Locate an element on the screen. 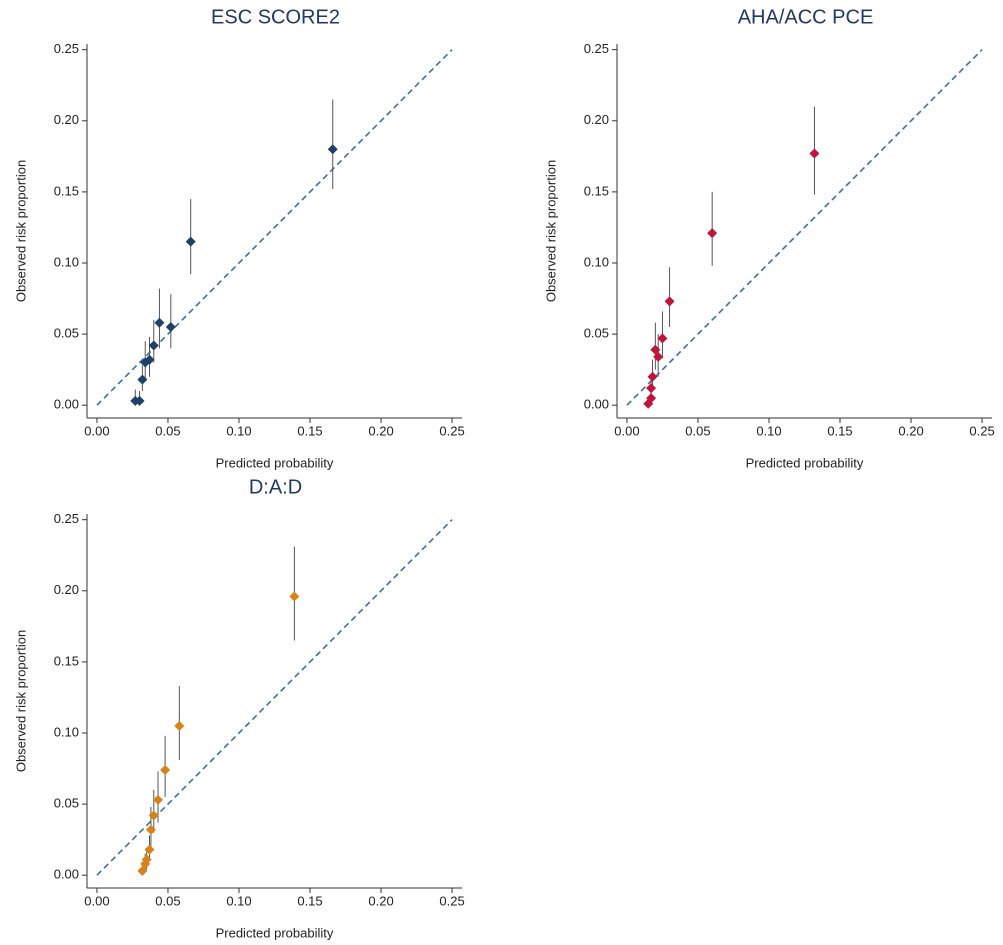  chart-title: D:A:D is located at coordinates (275, 487).